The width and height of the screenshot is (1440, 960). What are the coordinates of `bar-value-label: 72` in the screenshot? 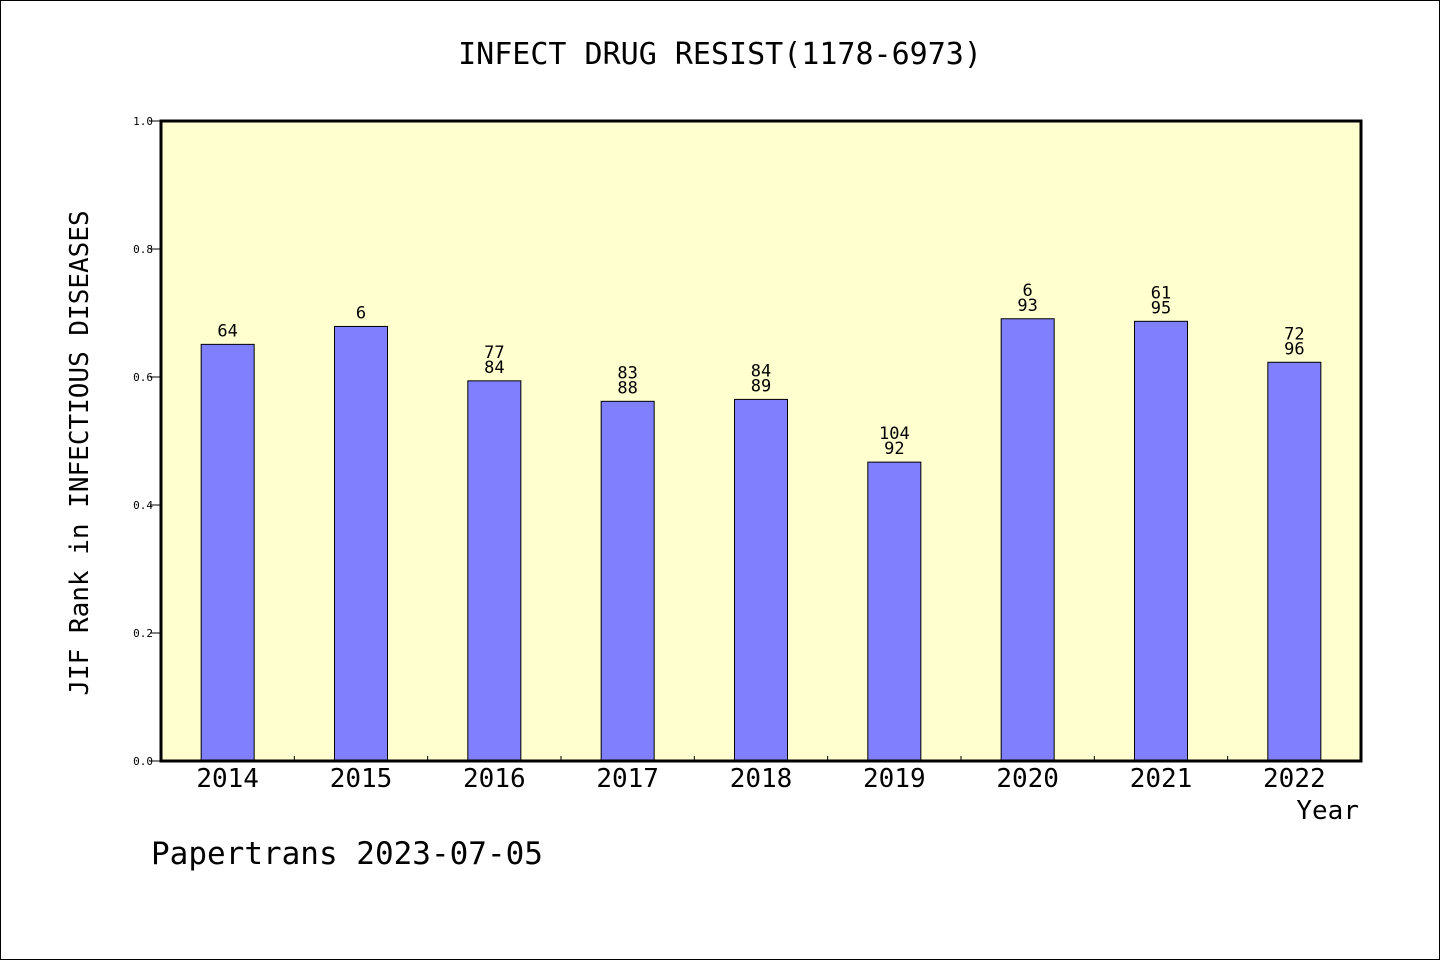 It's located at (1294, 334).